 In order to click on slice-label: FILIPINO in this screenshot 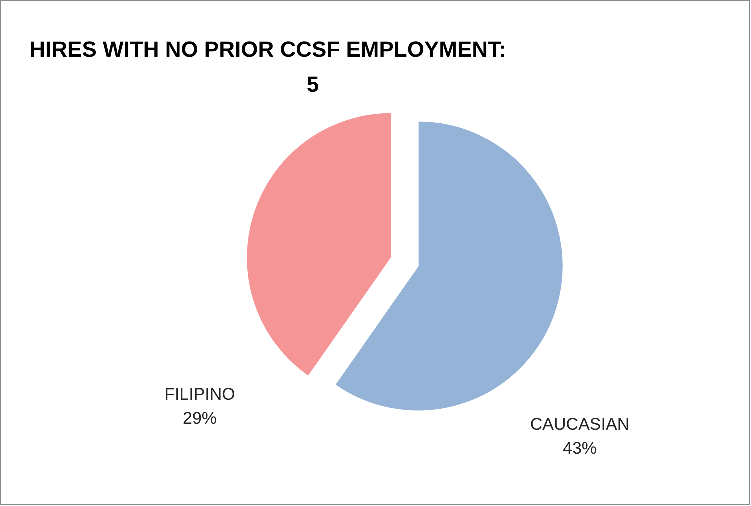, I will do `click(200, 394)`.